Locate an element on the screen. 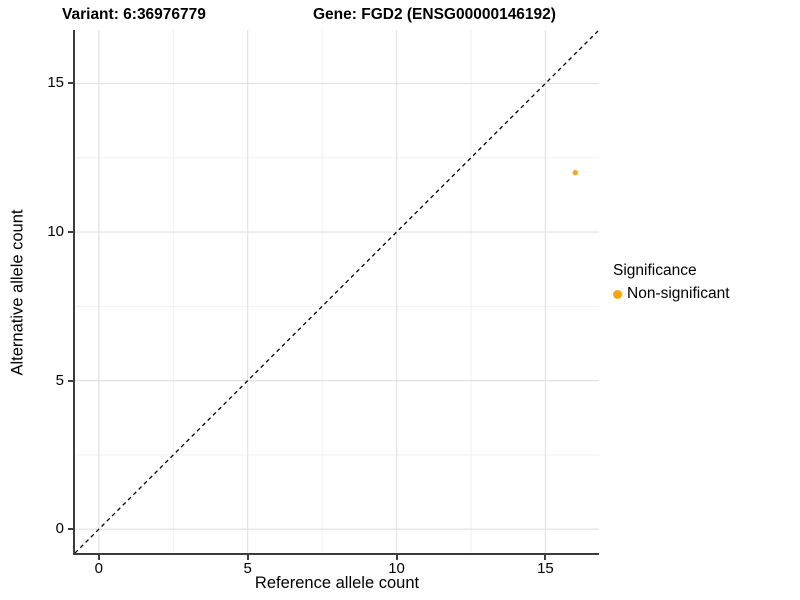 The image size is (800, 600). legend: Significance Non-significant is located at coordinates (671, 282).